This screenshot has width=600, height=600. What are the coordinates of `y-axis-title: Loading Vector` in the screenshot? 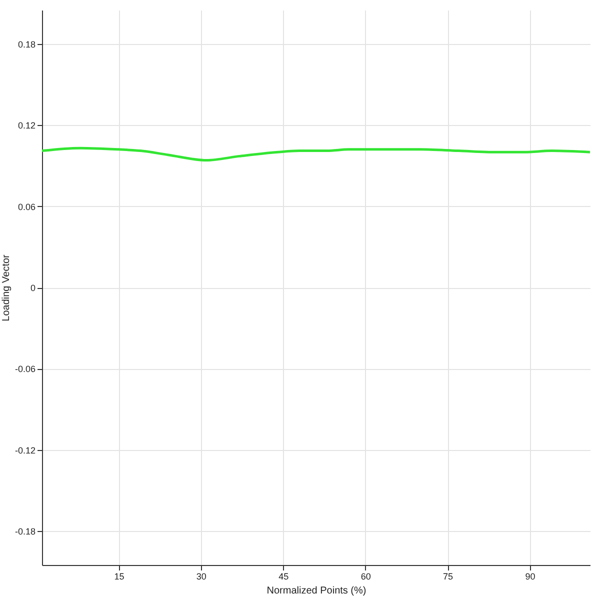 It's located at (6, 288).